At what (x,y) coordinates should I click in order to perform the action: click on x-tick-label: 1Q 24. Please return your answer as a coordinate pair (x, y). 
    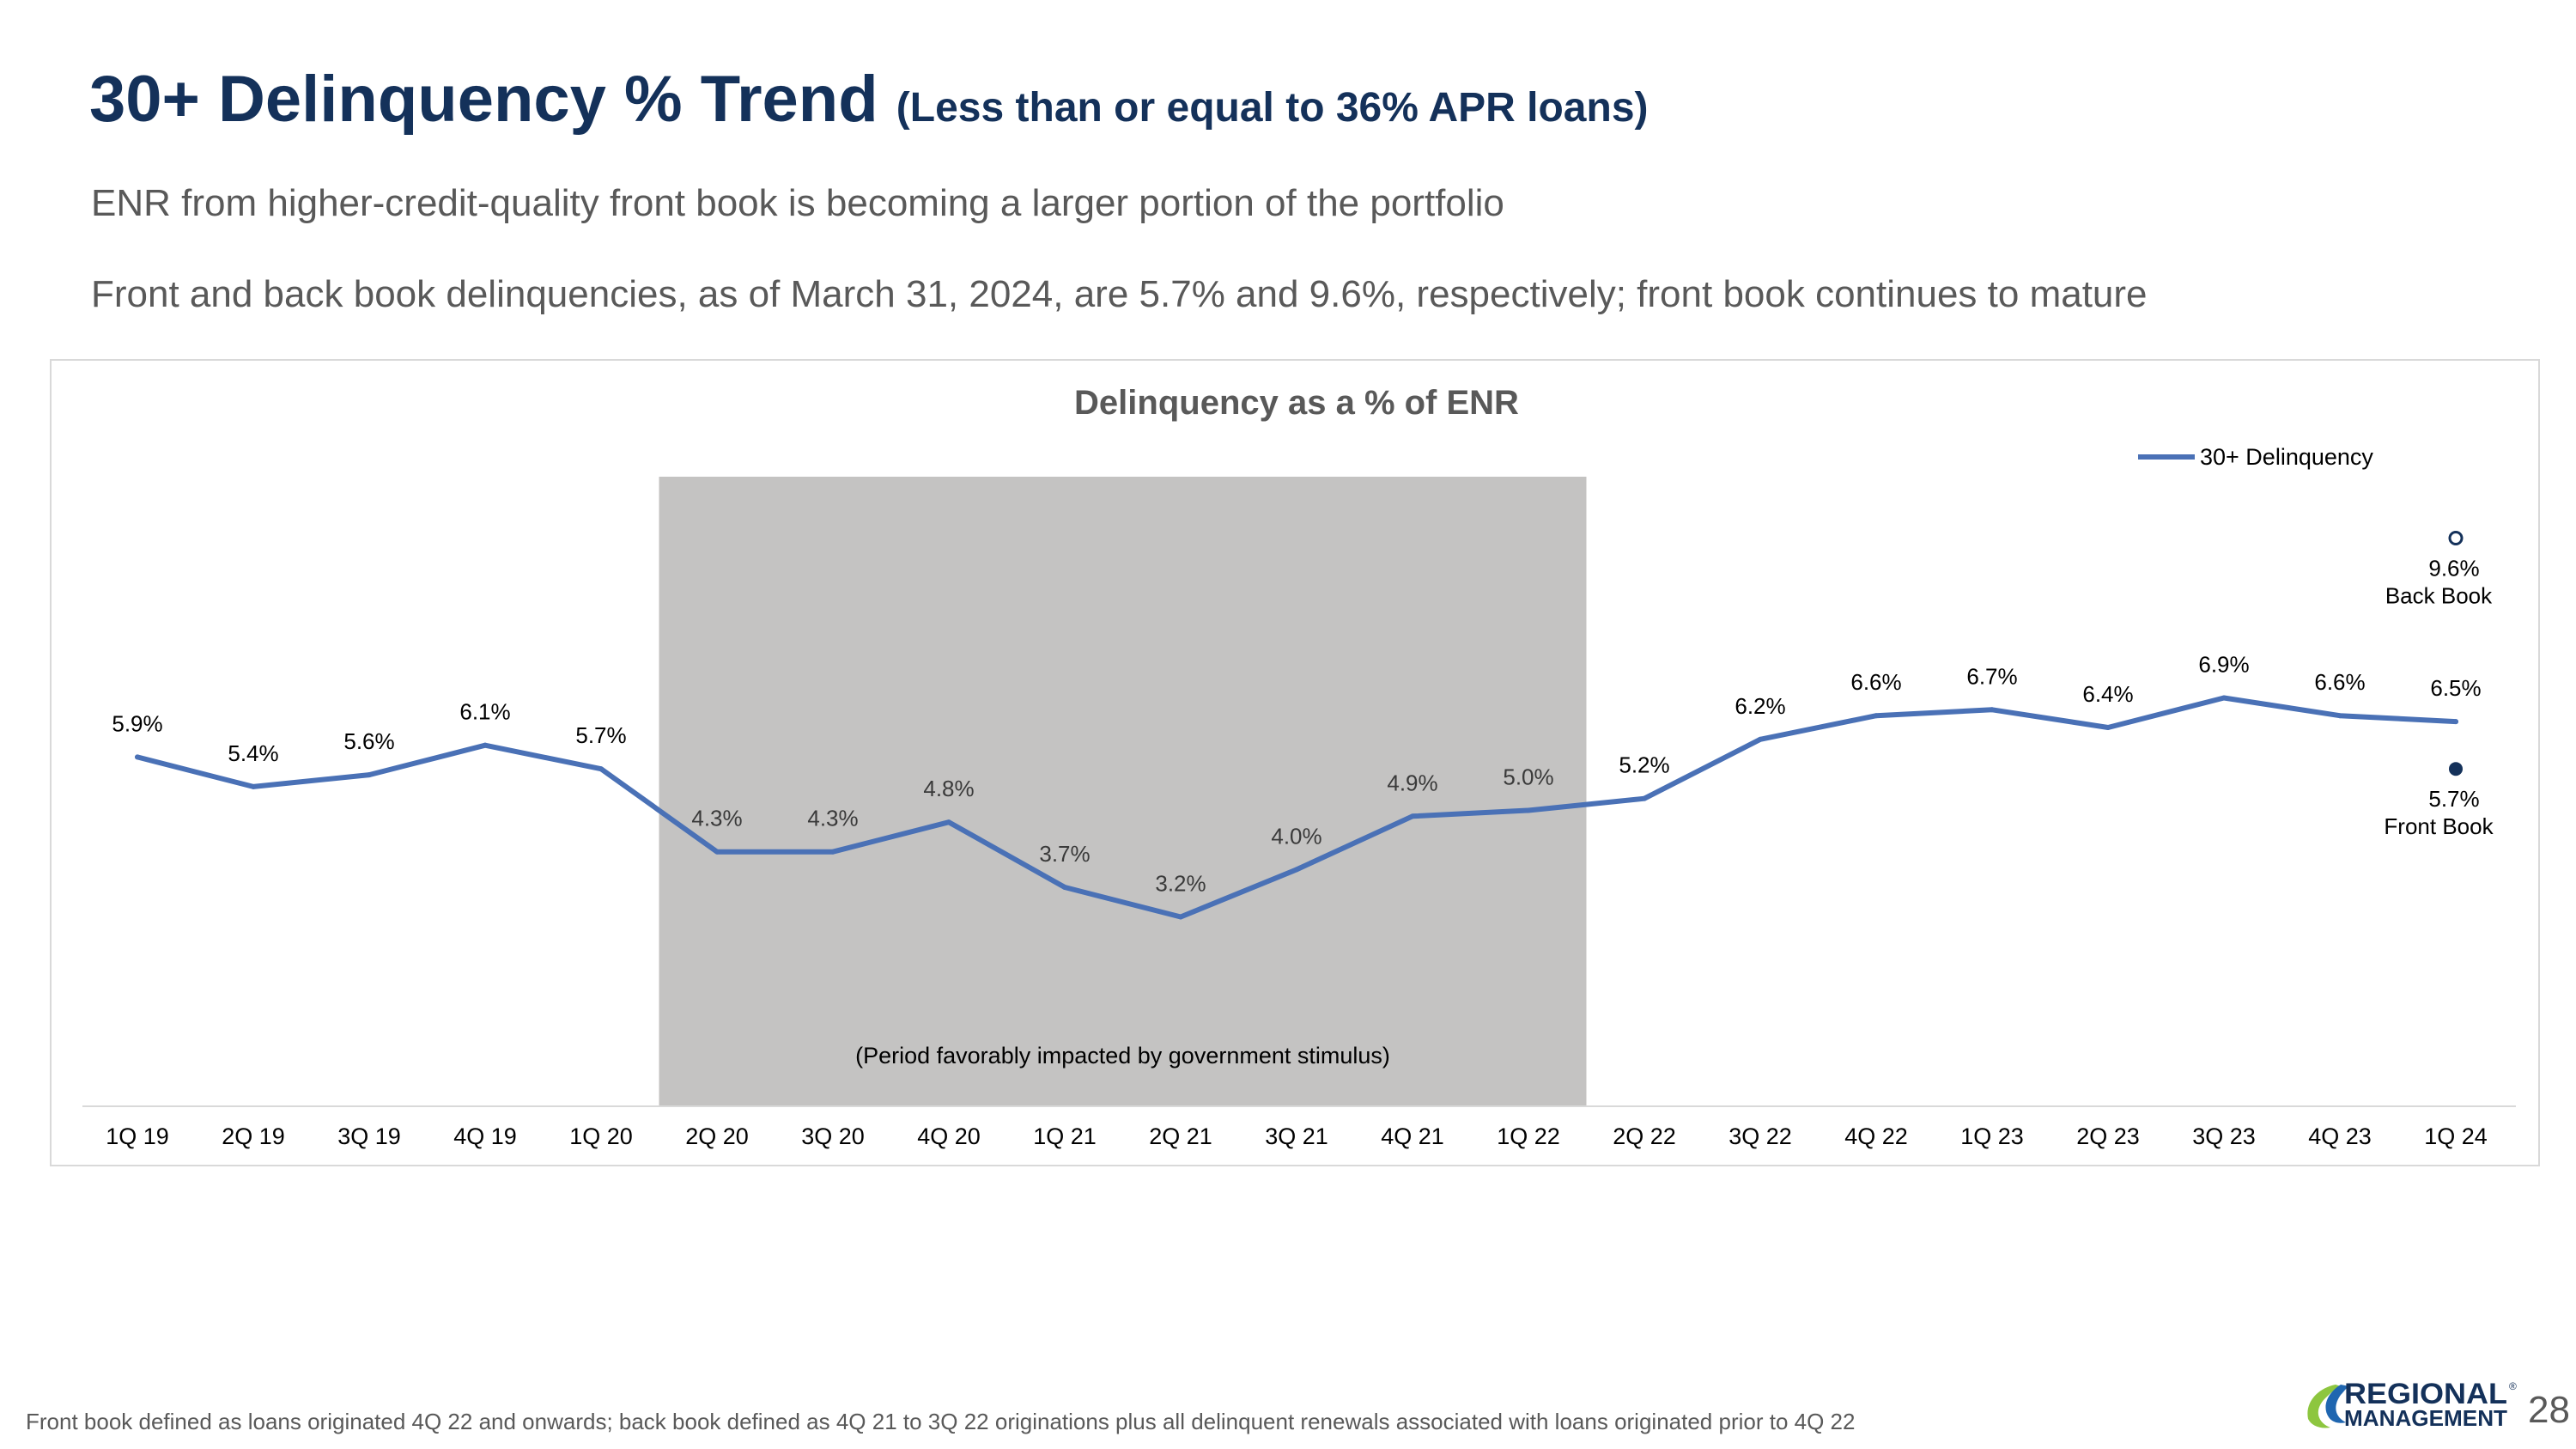
    Looking at the image, I should click on (2456, 1136).